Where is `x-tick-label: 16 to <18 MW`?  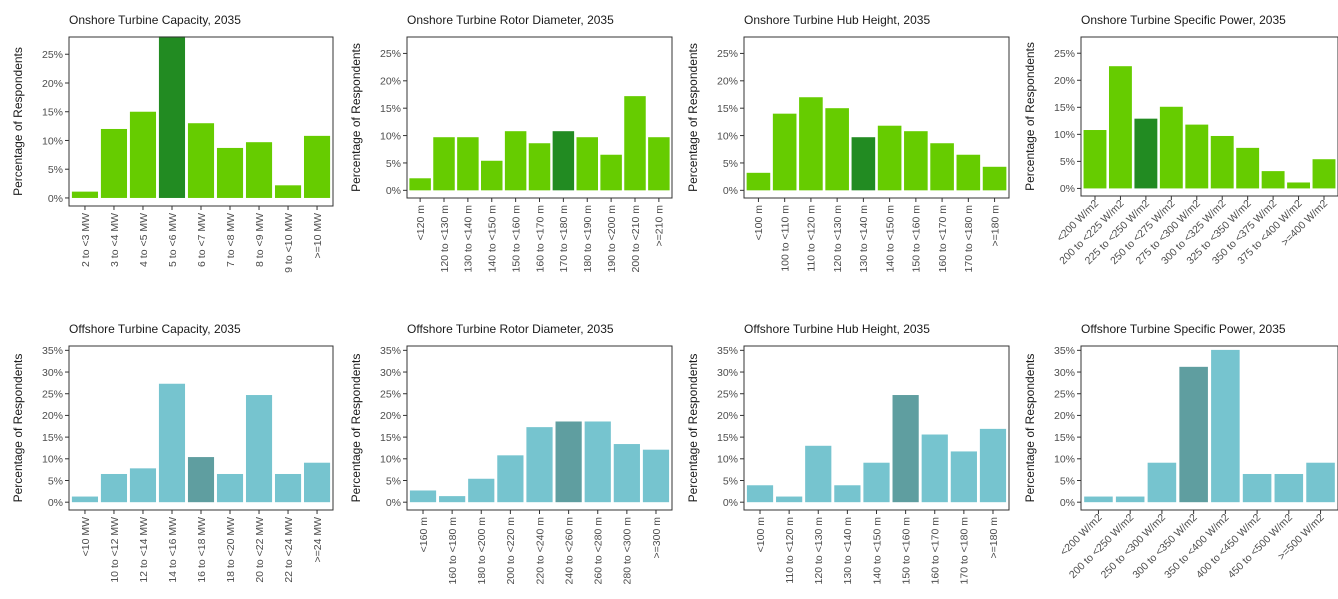 x-tick-label: 16 to <18 MW is located at coordinates (202, 550).